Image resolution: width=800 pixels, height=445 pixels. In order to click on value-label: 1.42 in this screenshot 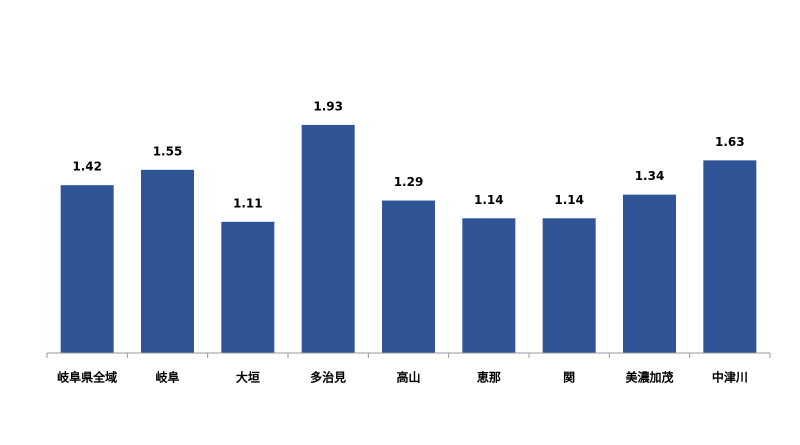, I will do `click(87, 167)`.